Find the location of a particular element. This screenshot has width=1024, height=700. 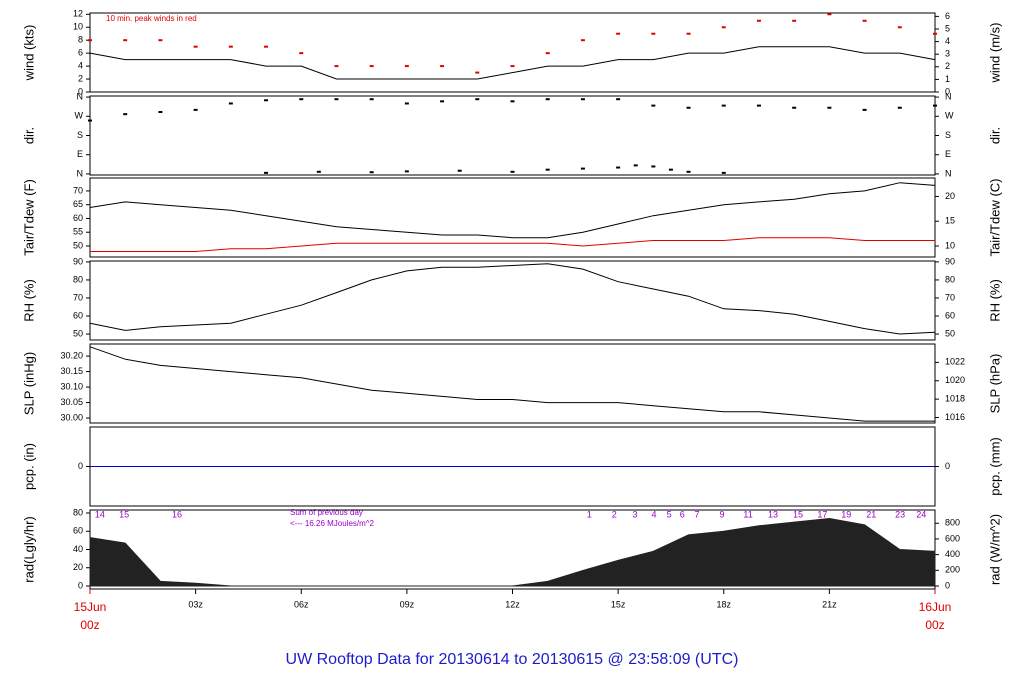

hour-label: 2 is located at coordinates (614, 514).